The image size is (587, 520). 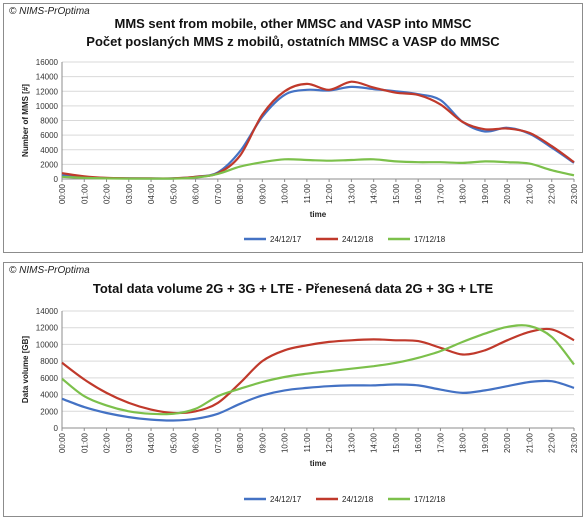 I want to click on y-axis-label: Data volume [GB], so click(x=25, y=369).